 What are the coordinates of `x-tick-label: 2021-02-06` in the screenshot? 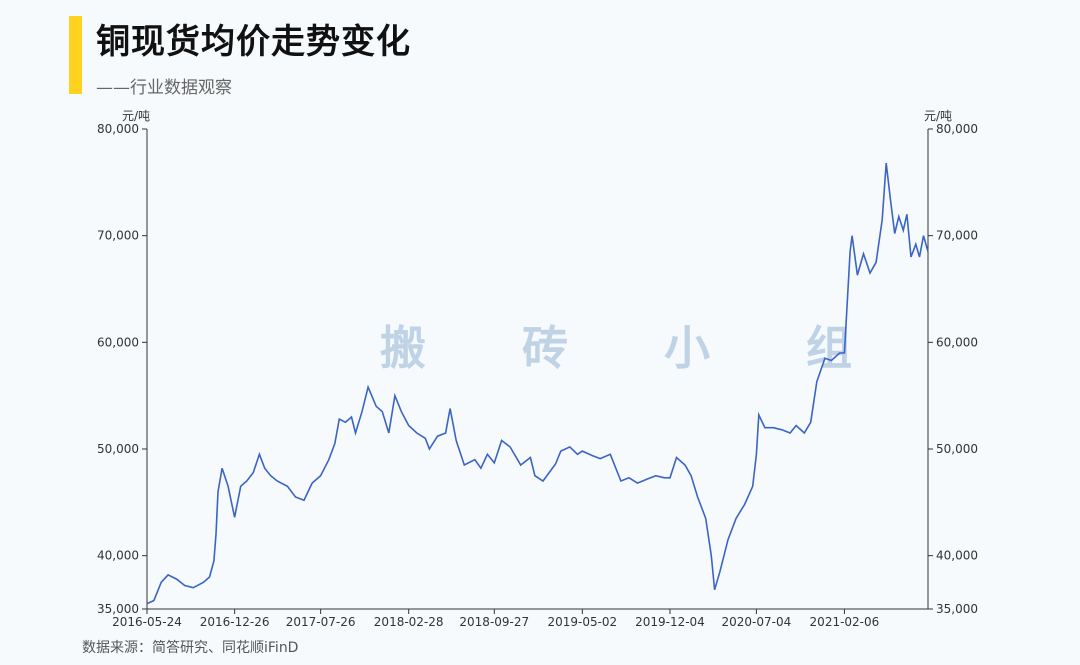 It's located at (845, 622).